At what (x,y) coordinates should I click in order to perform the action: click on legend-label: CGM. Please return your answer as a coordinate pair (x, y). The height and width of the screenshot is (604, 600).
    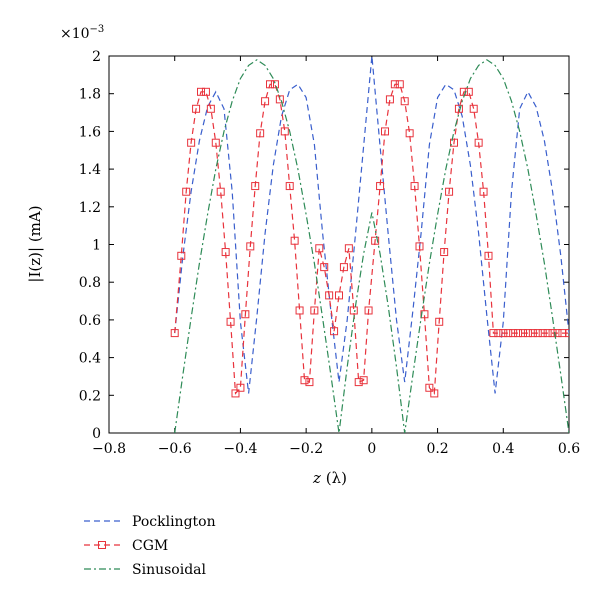
    Looking at the image, I should click on (150, 546).